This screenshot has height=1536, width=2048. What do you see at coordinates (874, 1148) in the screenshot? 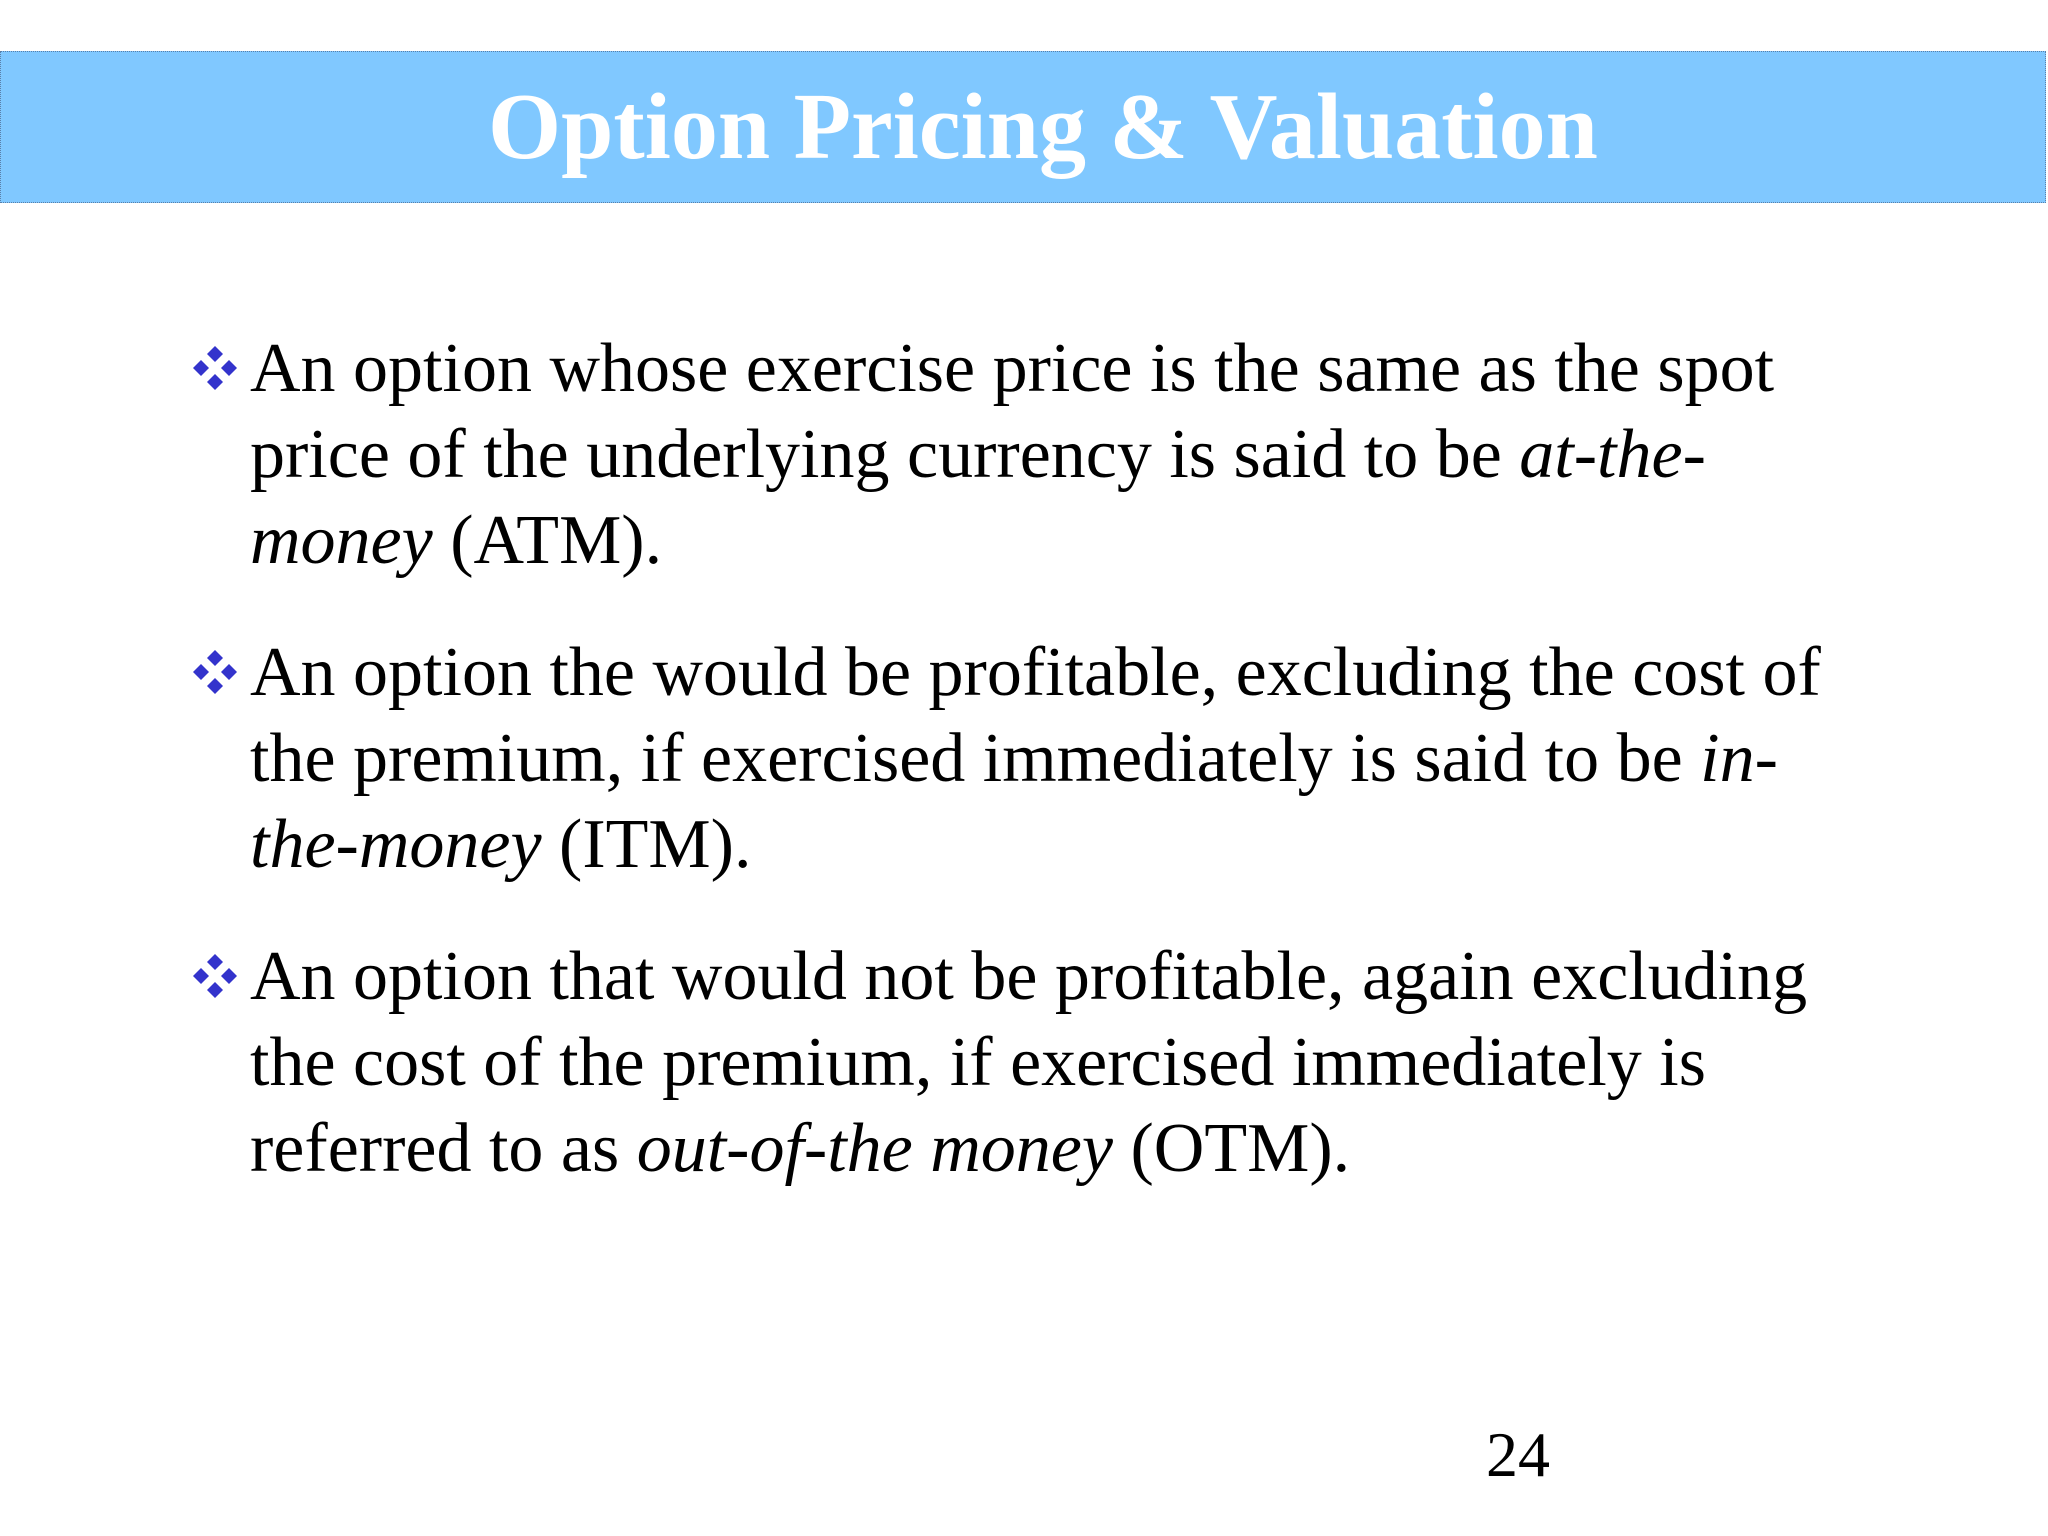
I see `bullet-term: out-of-the money` at bounding box center [874, 1148].